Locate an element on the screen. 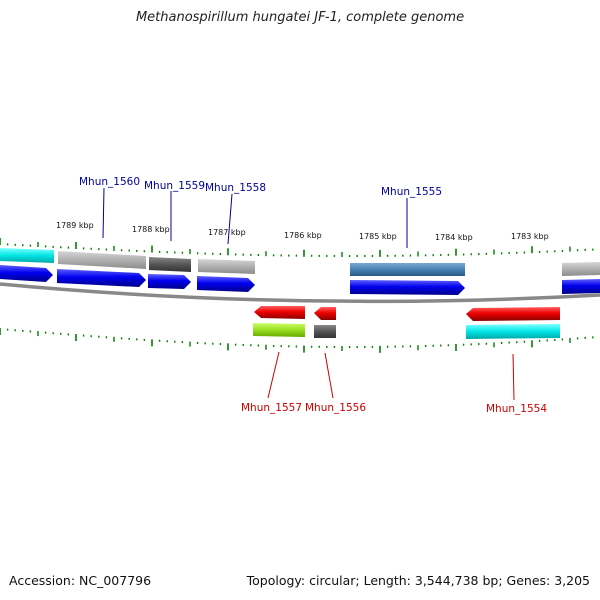  ruler-ticks-bottom is located at coordinates (297, 340).